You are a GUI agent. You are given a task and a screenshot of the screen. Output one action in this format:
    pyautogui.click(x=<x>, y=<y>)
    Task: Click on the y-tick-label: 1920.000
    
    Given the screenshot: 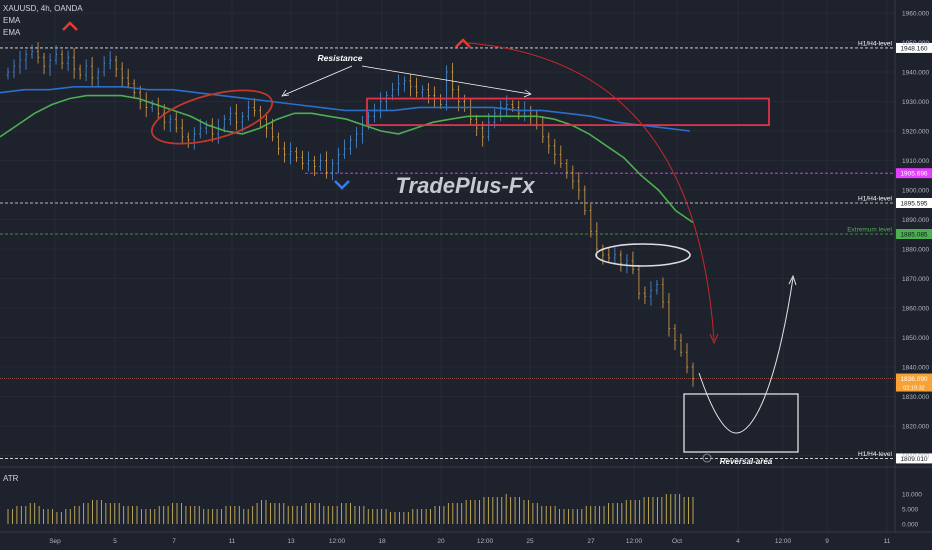 What is the action you would take?
    pyautogui.click(x=915, y=132)
    